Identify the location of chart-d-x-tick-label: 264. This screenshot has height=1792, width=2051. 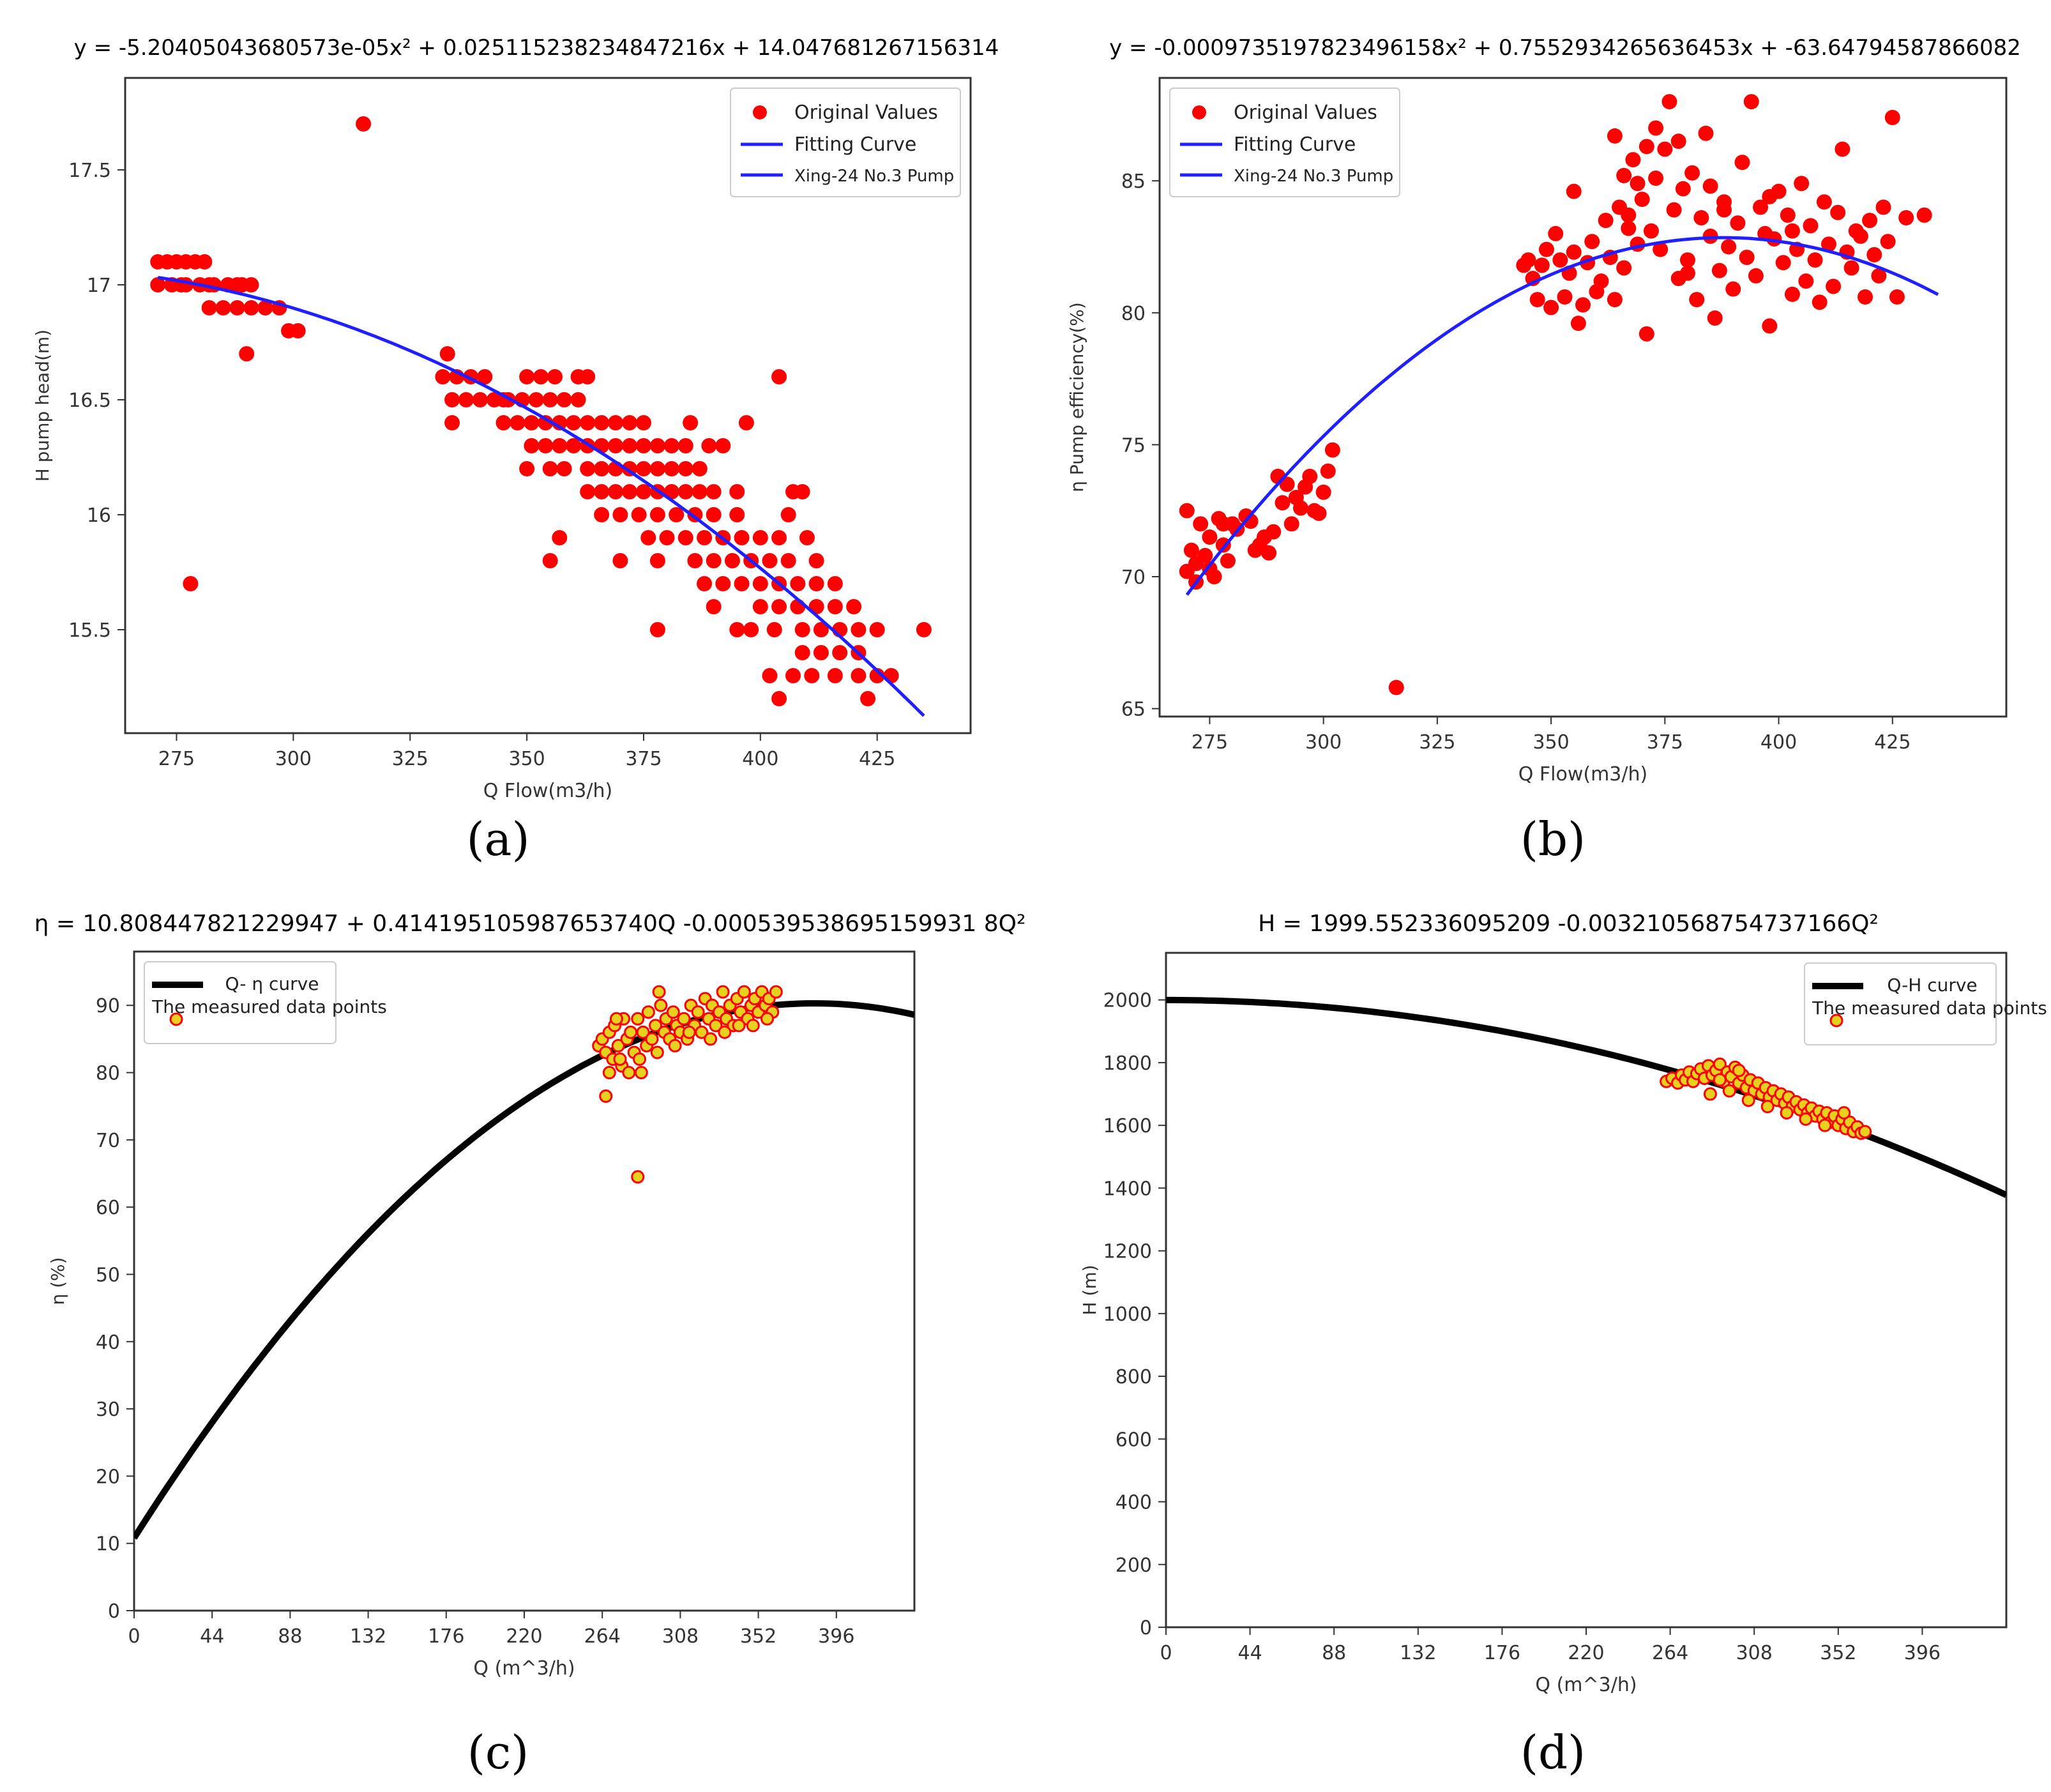
(1670, 1653).